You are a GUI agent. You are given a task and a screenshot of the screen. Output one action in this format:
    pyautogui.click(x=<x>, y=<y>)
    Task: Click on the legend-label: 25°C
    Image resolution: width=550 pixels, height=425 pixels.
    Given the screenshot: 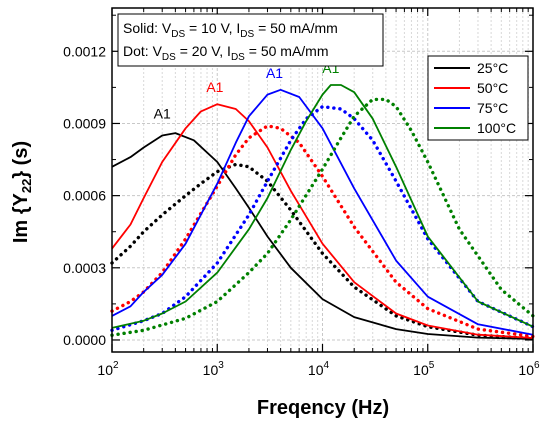 What is the action you would take?
    pyautogui.click(x=492, y=68)
    